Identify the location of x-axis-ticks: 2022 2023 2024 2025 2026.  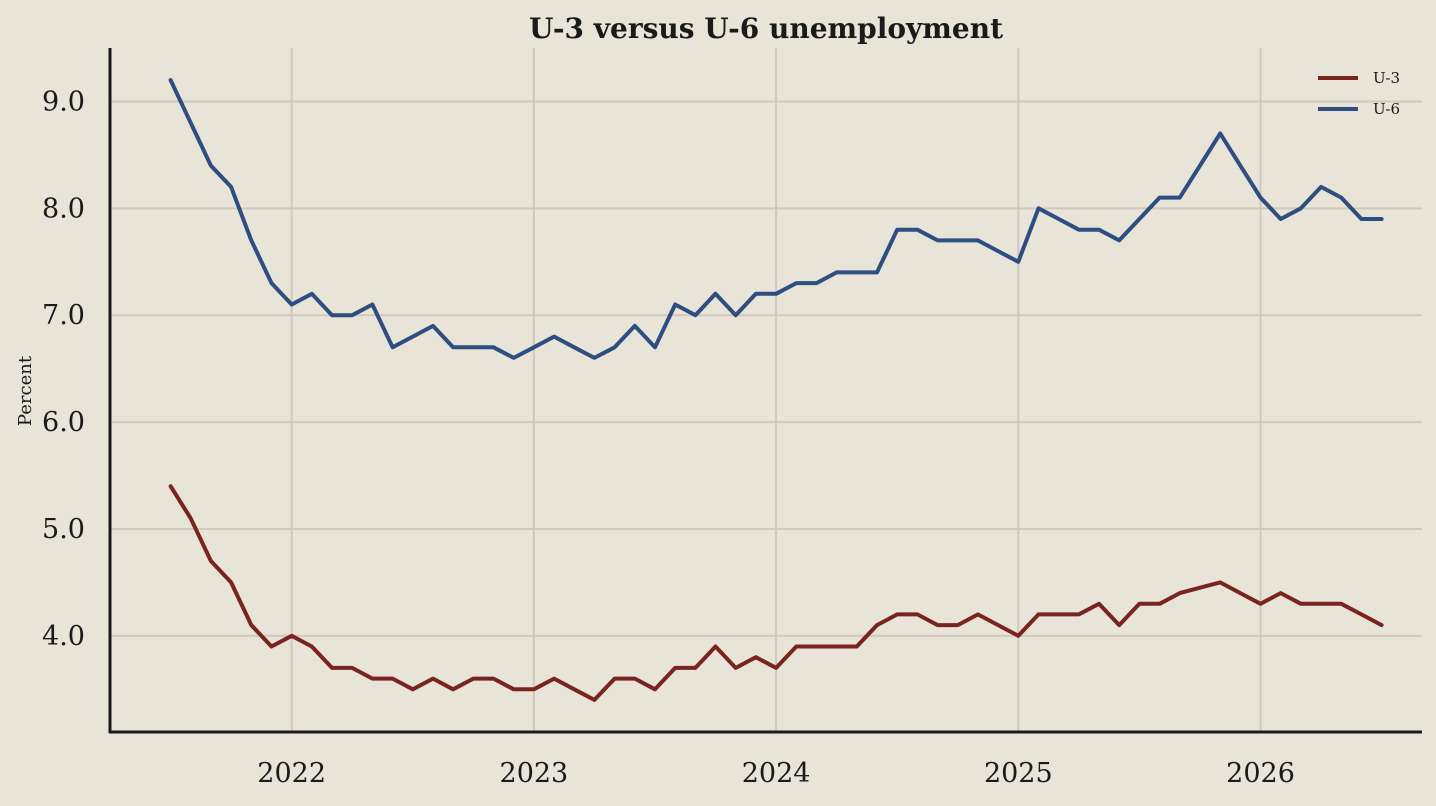
(776, 773).